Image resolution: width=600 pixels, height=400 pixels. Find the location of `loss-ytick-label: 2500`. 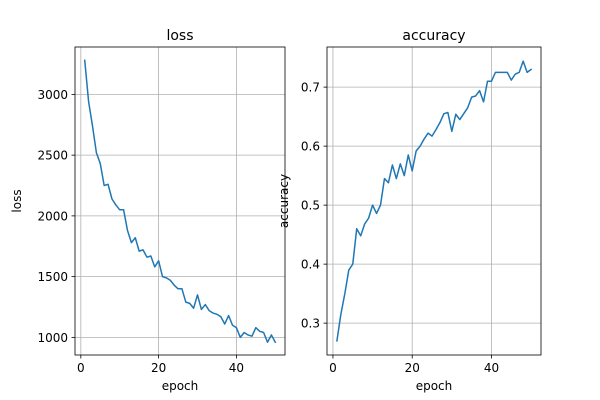

loss-ytick-label: 2500 is located at coordinates (52, 156).